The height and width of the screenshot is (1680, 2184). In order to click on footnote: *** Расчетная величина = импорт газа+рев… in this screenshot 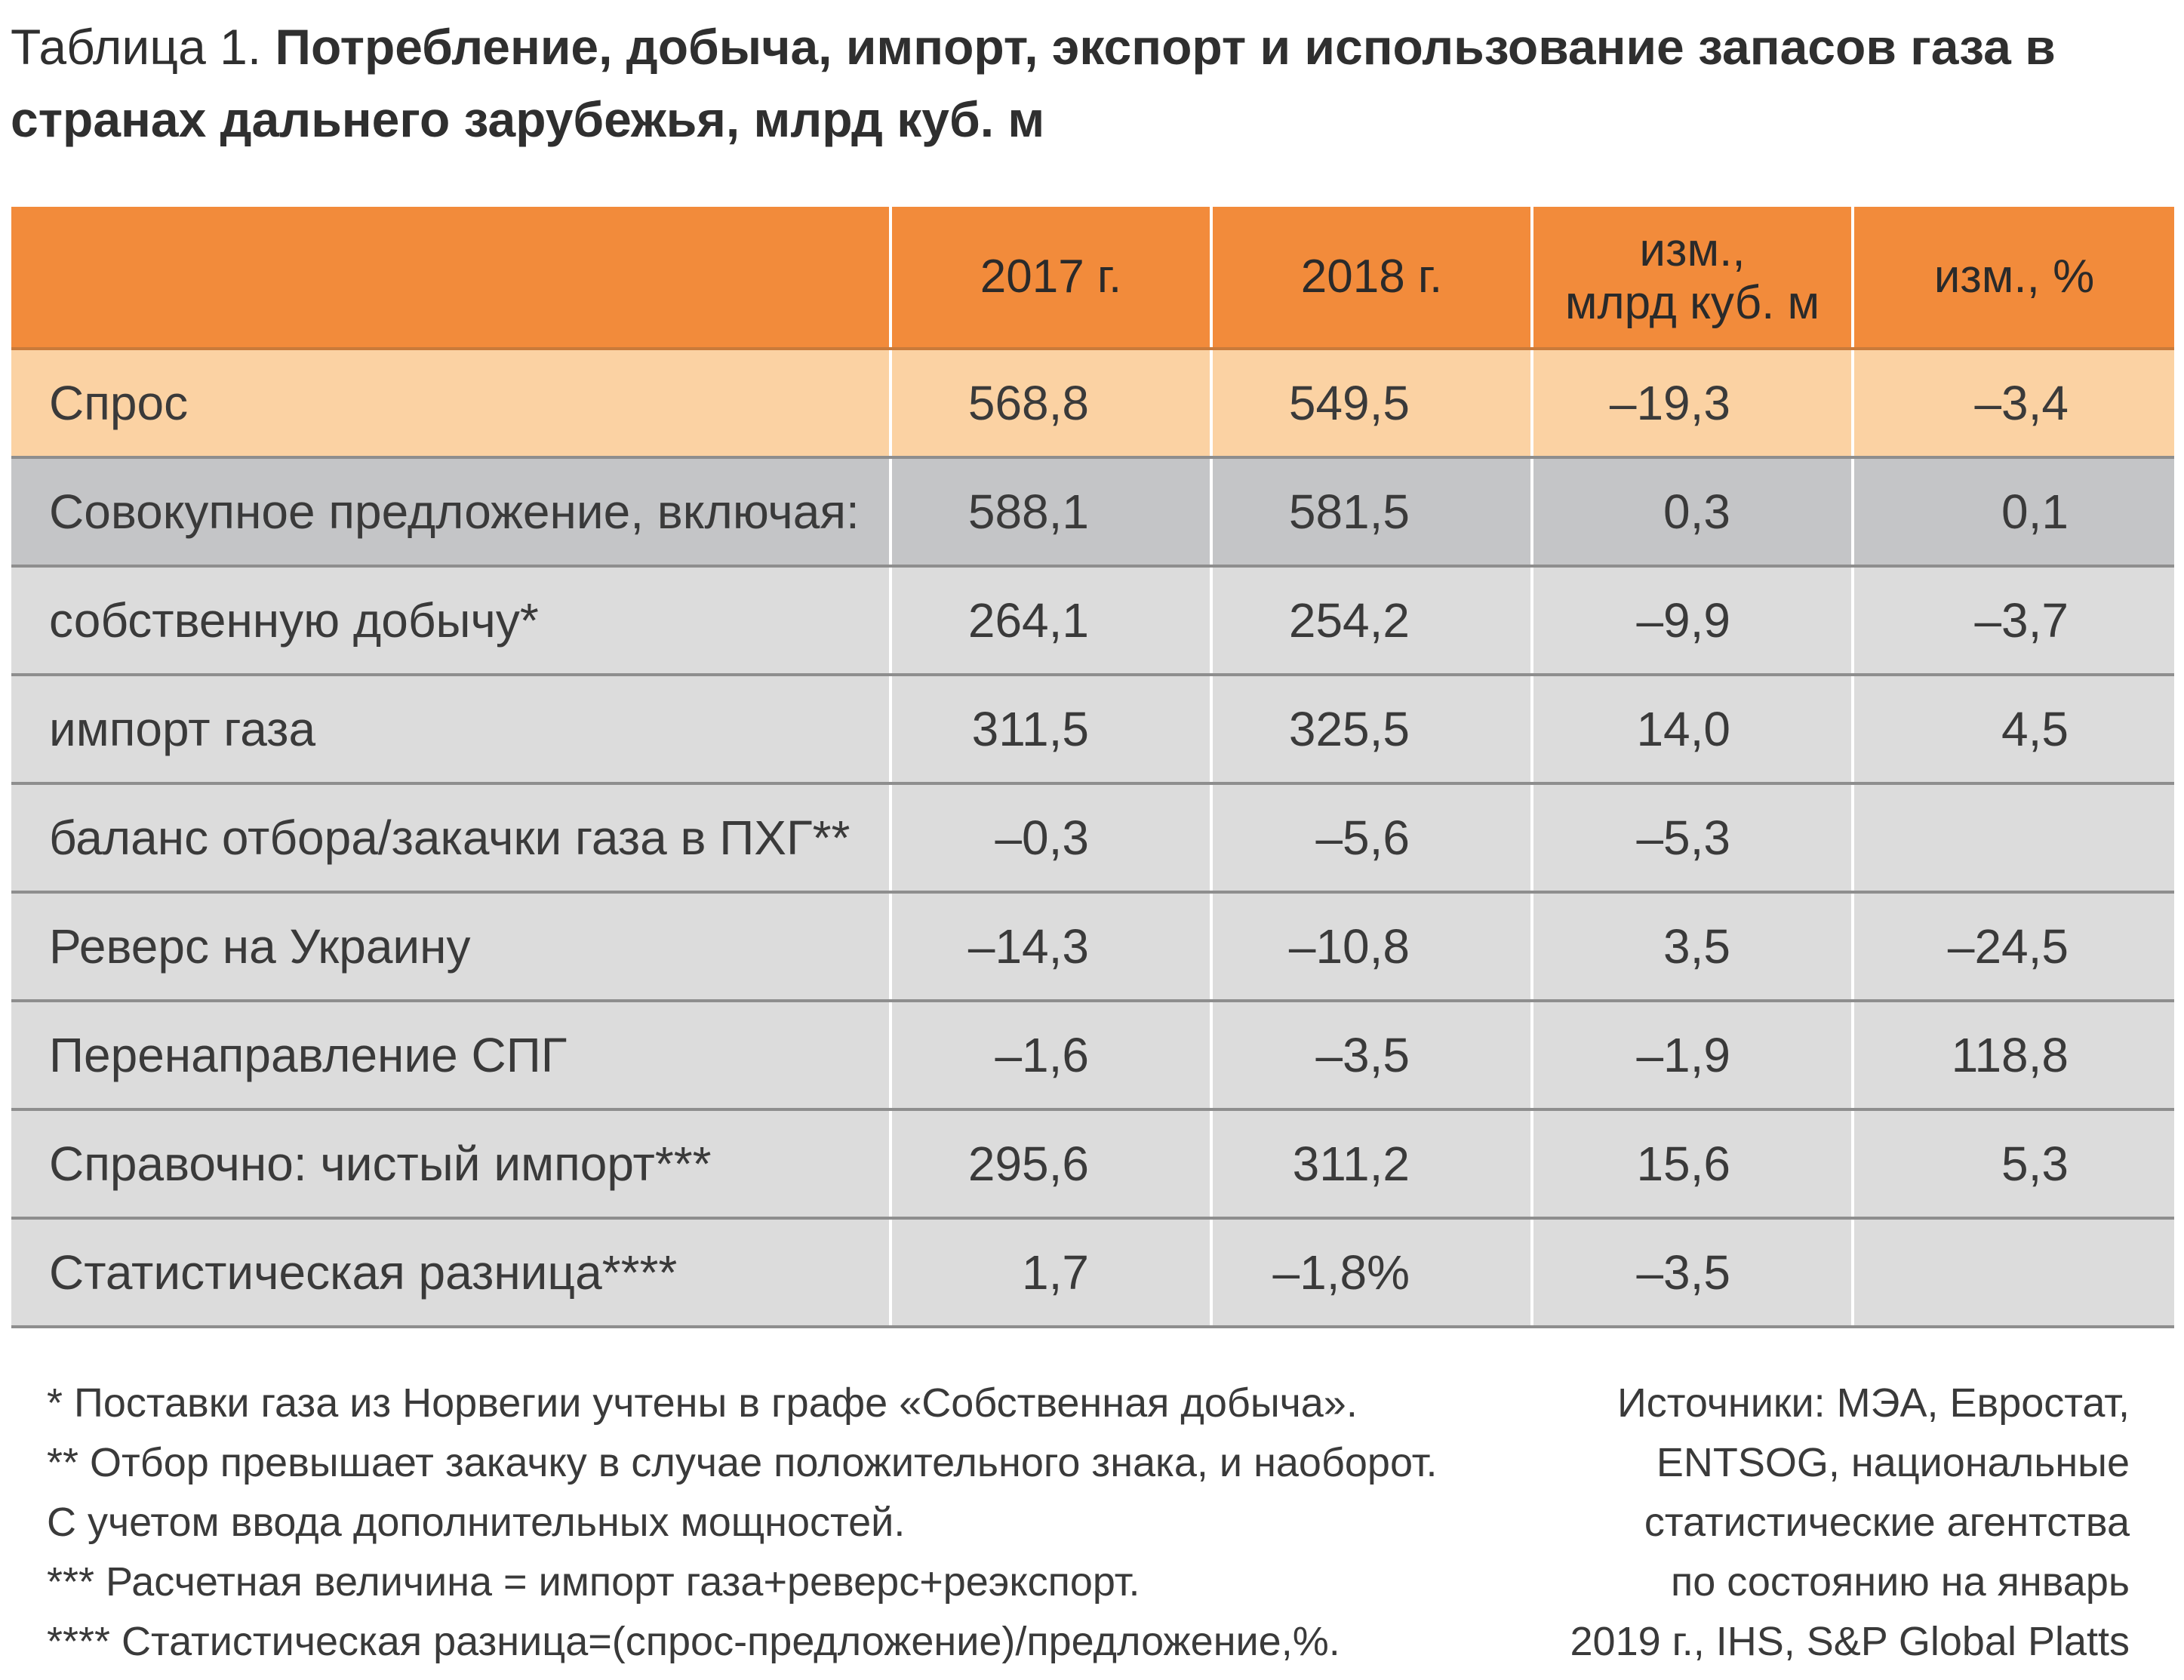, I will do `click(593, 1582)`.